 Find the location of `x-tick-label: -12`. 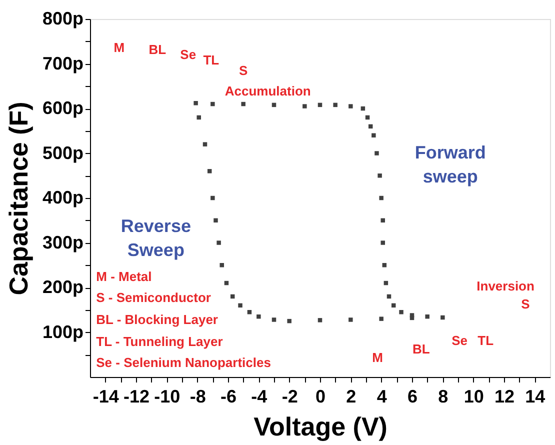

x-tick-label: -12 is located at coordinates (136, 396).